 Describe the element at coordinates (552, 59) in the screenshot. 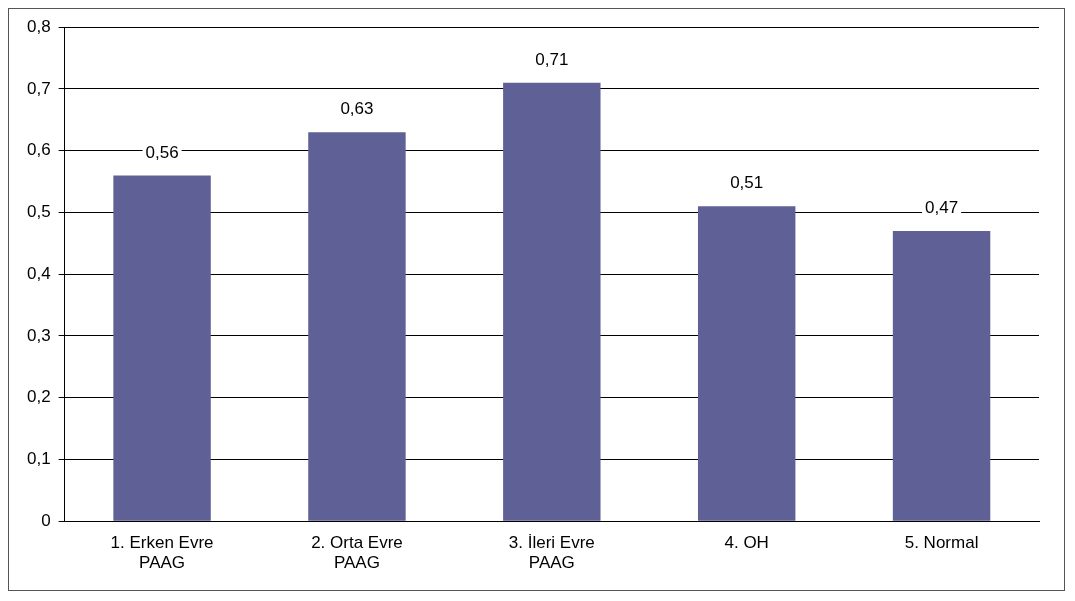

I see `data-label: 0,71` at that location.